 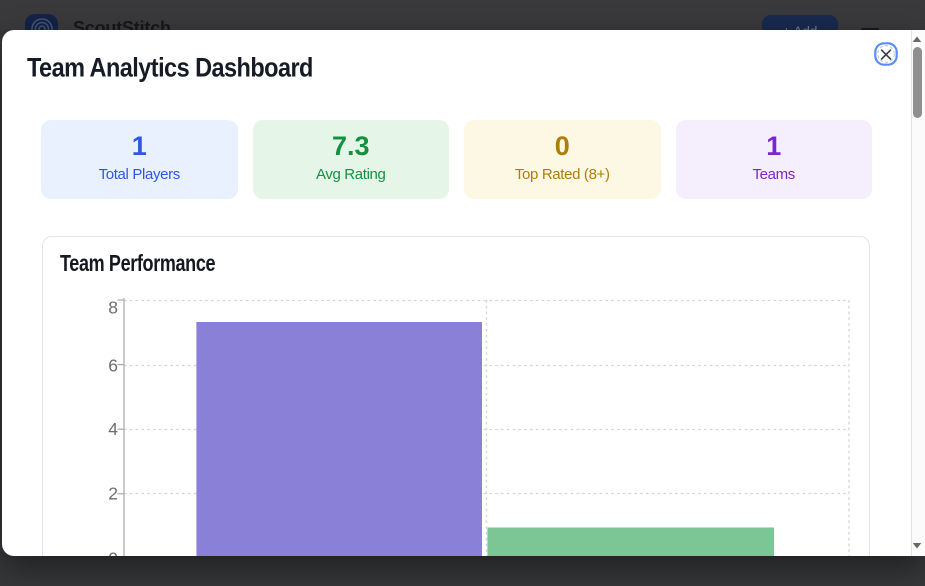 What do you see at coordinates (113, 308) in the screenshot?
I see `svg-text: 8` at bounding box center [113, 308].